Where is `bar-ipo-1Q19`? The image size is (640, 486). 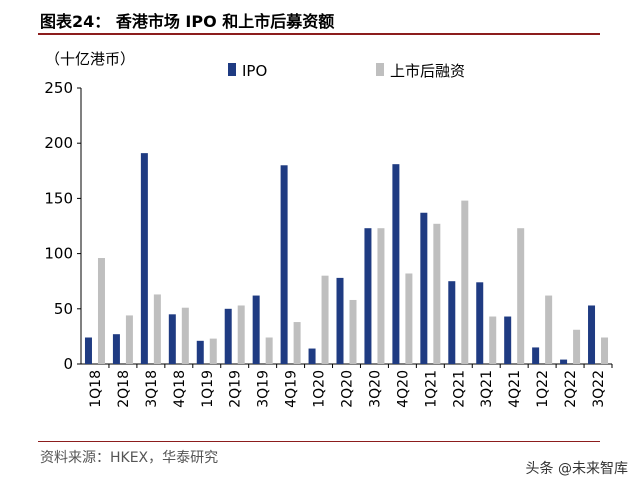
bar-ipo-1Q19 is located at coordinates (200, 352).